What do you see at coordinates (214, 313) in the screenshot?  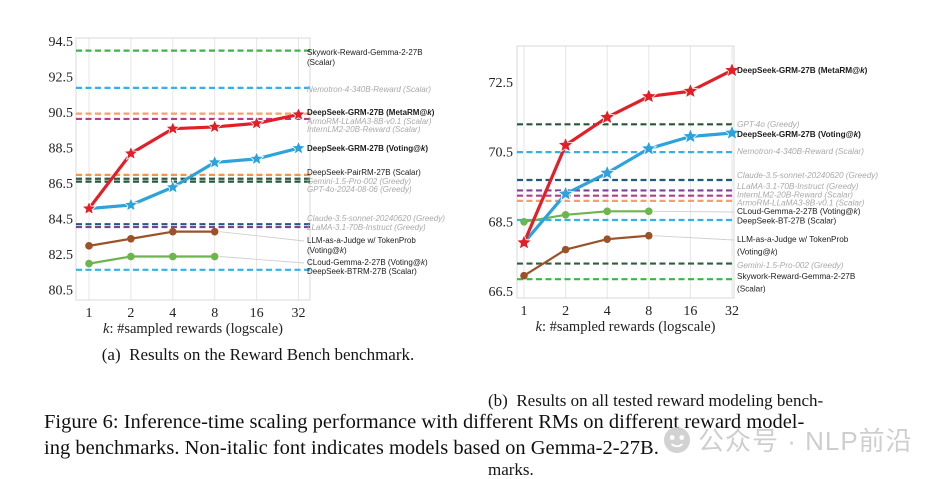 I see `x-tick-label: 8` at bounding box center [214, 313].